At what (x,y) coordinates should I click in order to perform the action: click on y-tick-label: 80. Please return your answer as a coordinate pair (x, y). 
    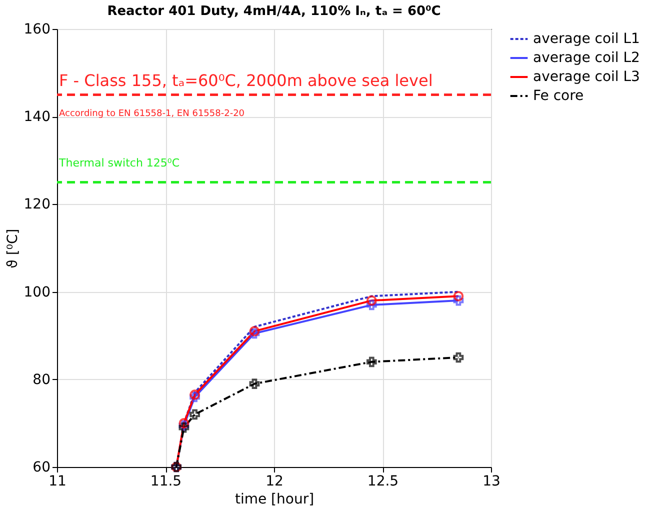
    Looking at the image, I should click on (41, 380).